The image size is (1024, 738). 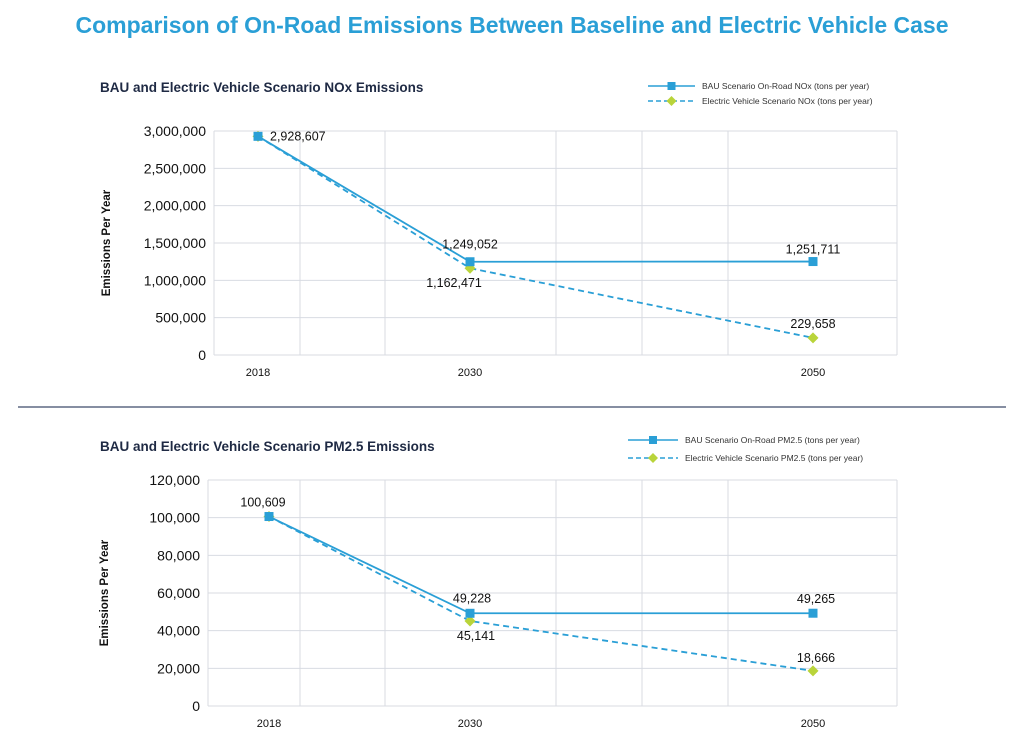 What do you see at coordinates (470, 245) in the screenshot?
I see `data-label: 1,249,052` at bounding box center [470, 245].